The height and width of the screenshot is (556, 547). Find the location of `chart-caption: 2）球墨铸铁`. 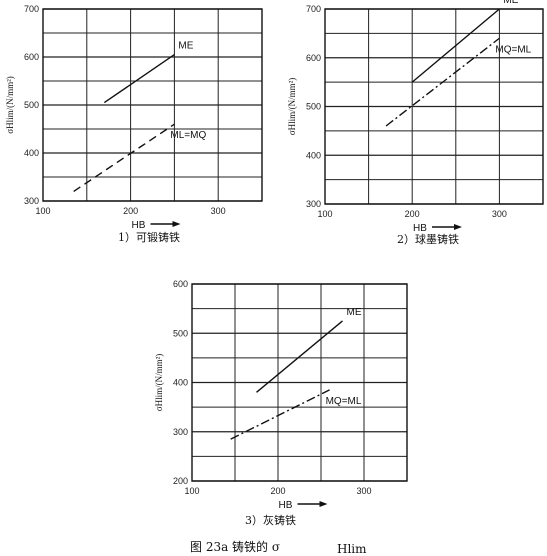

chart-caption: 2）球墨铸铁 is located at coordinates (428, 239).